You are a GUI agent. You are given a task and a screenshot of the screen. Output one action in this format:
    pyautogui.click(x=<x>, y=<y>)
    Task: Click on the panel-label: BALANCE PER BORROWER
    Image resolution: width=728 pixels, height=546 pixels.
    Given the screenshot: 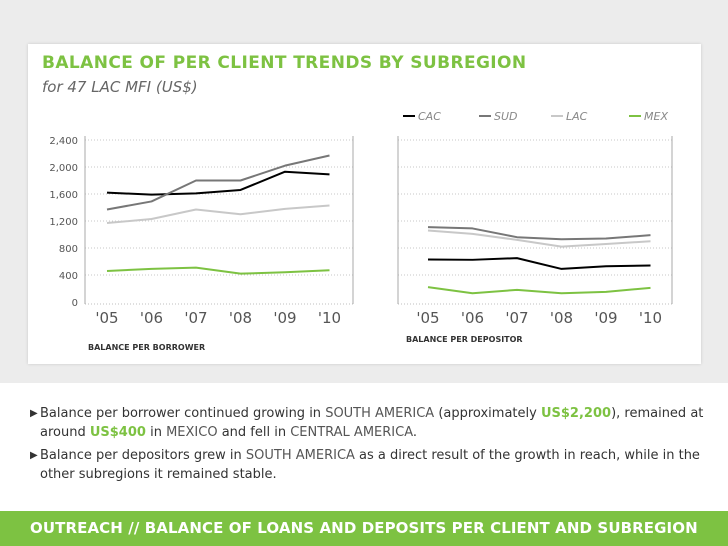 What is the action you would take?
    pyautogui.click(x=146, y=347)
    